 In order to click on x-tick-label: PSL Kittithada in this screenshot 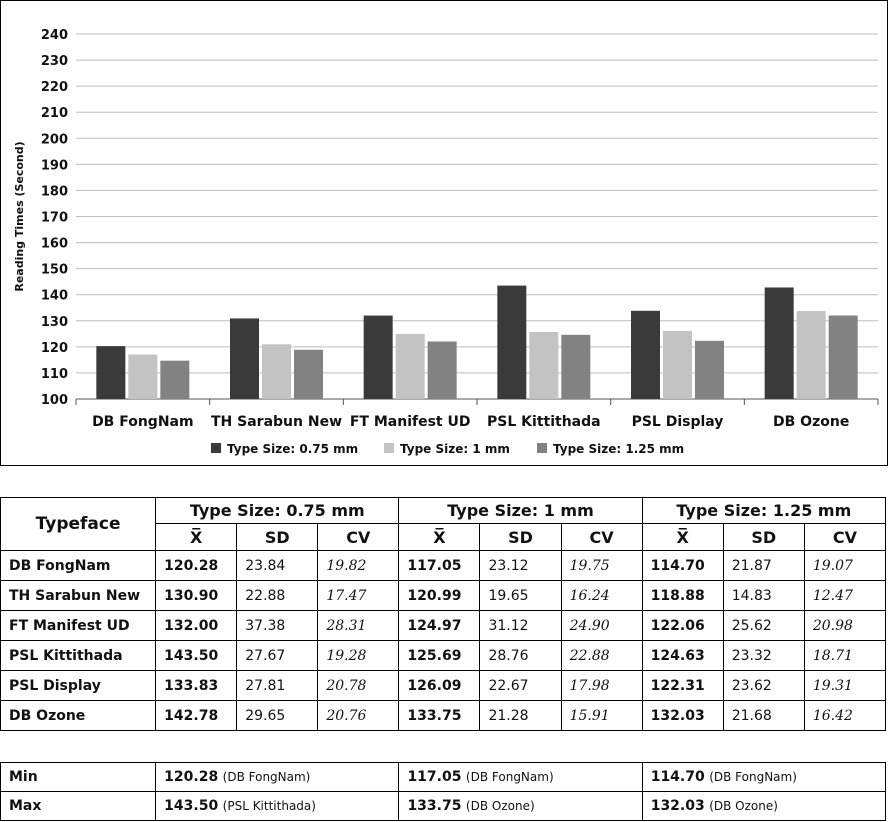, I will do `click(544, 422)`.